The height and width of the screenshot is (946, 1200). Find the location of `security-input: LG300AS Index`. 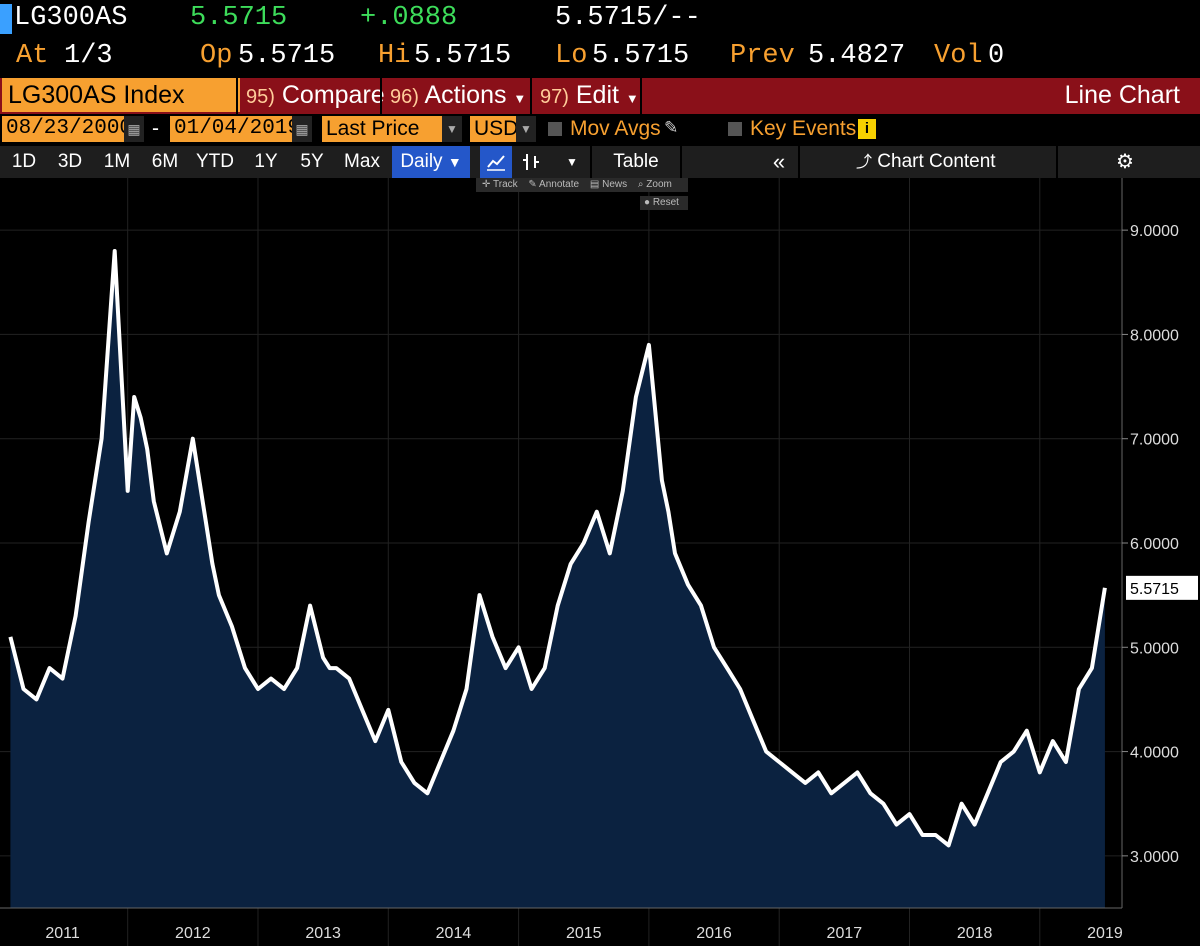

security-input: LG300AS Index is located at coordinates (121, 95).